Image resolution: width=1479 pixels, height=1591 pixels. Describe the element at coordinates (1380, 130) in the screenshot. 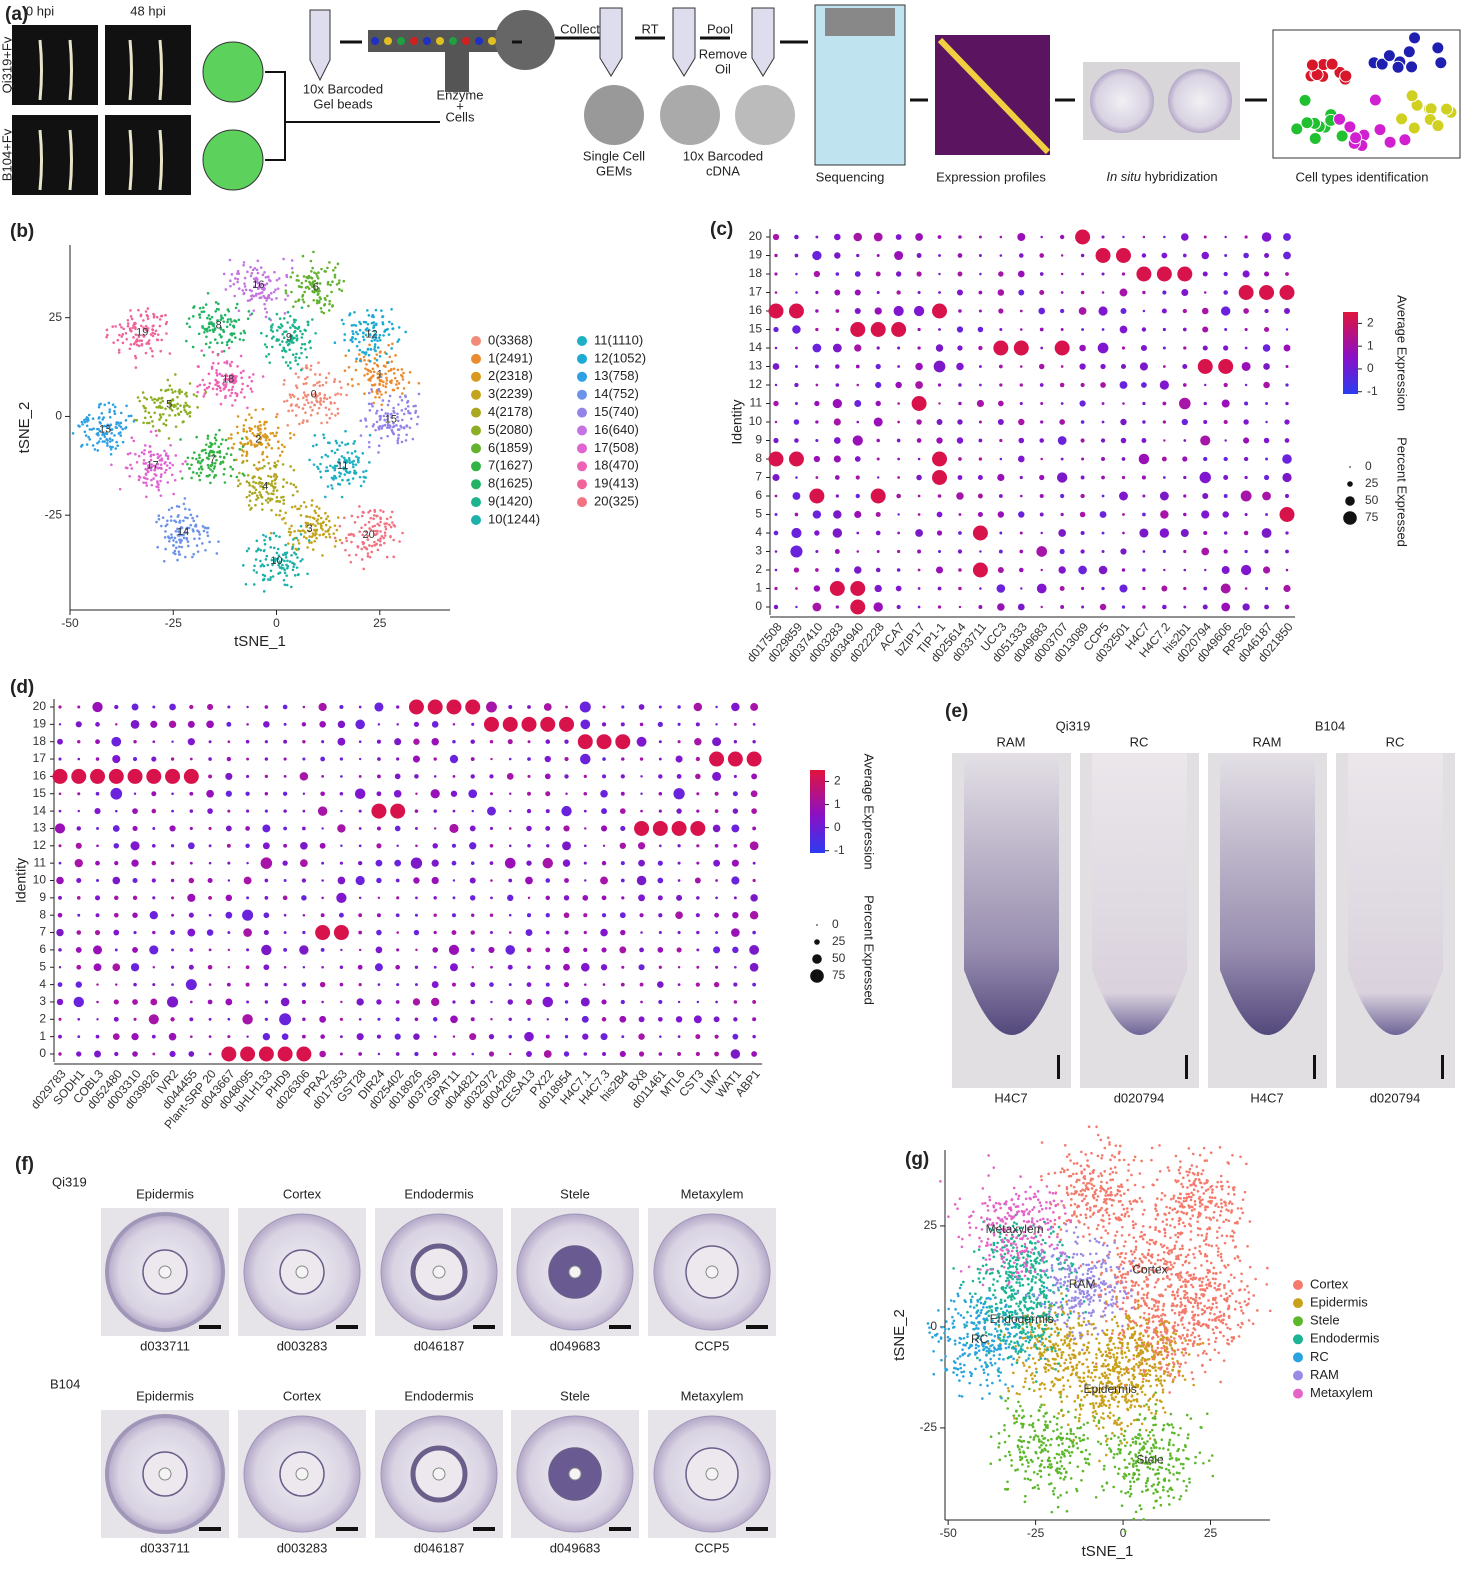

I see `cell-icon` at that location.